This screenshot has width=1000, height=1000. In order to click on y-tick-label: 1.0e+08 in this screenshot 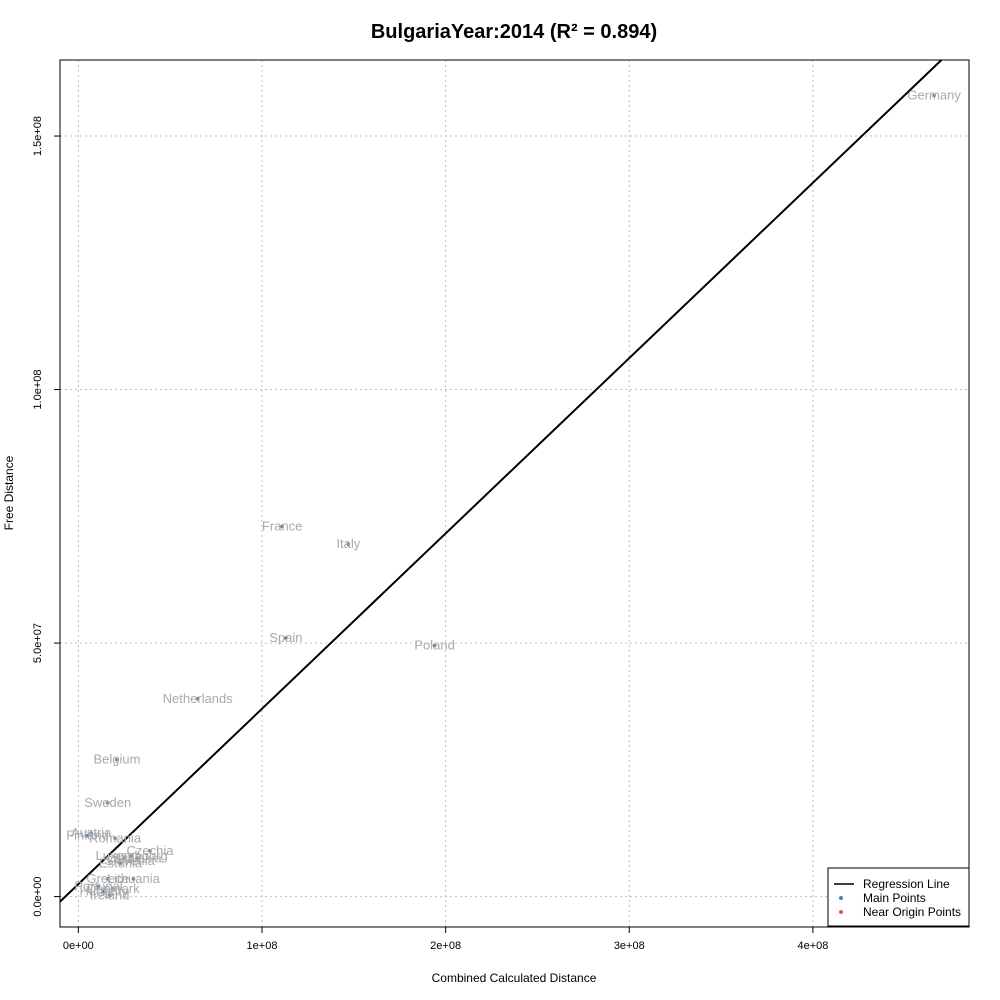, I will do `click(38, 390)`.